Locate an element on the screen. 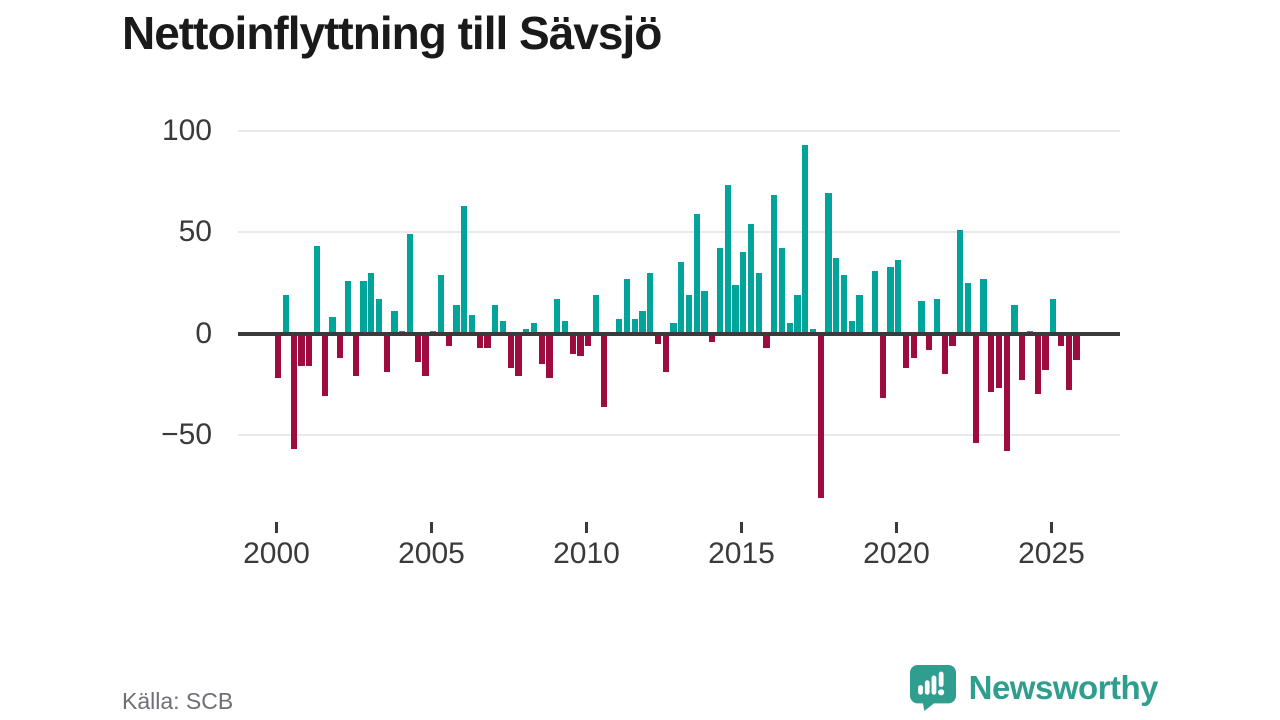  bar-2023-q4 is located at coordinates (1014, 319).